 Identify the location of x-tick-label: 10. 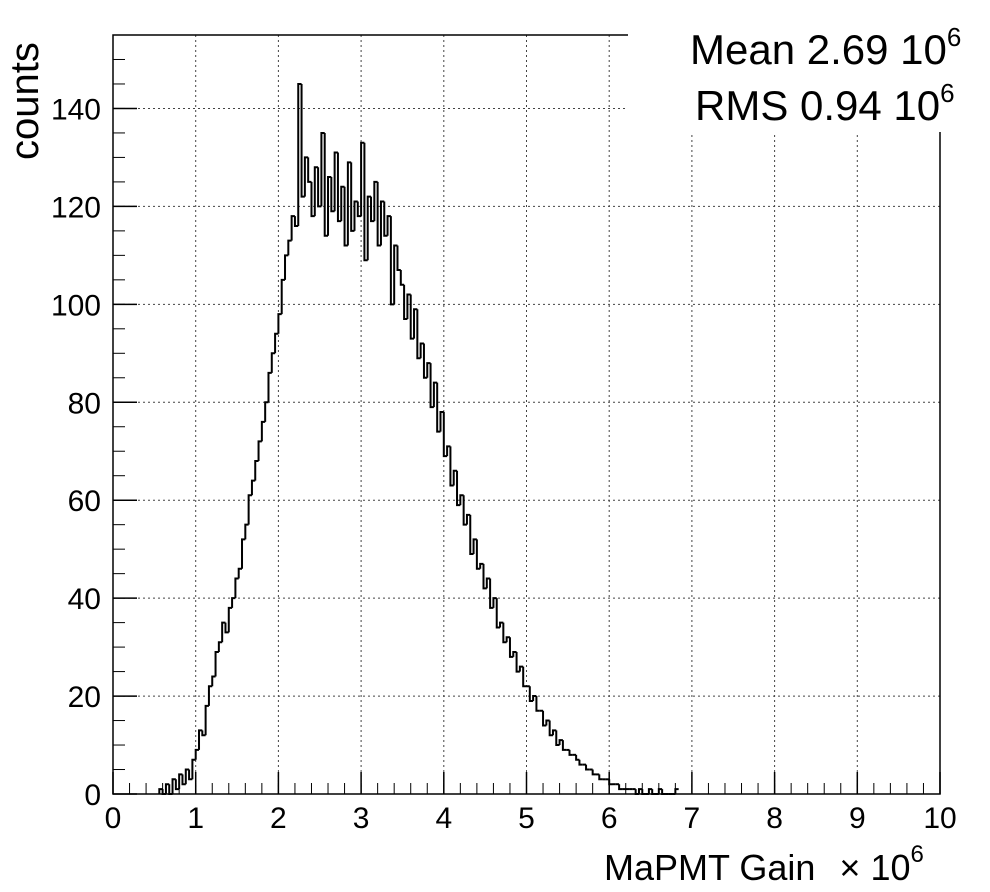
(939, 818).